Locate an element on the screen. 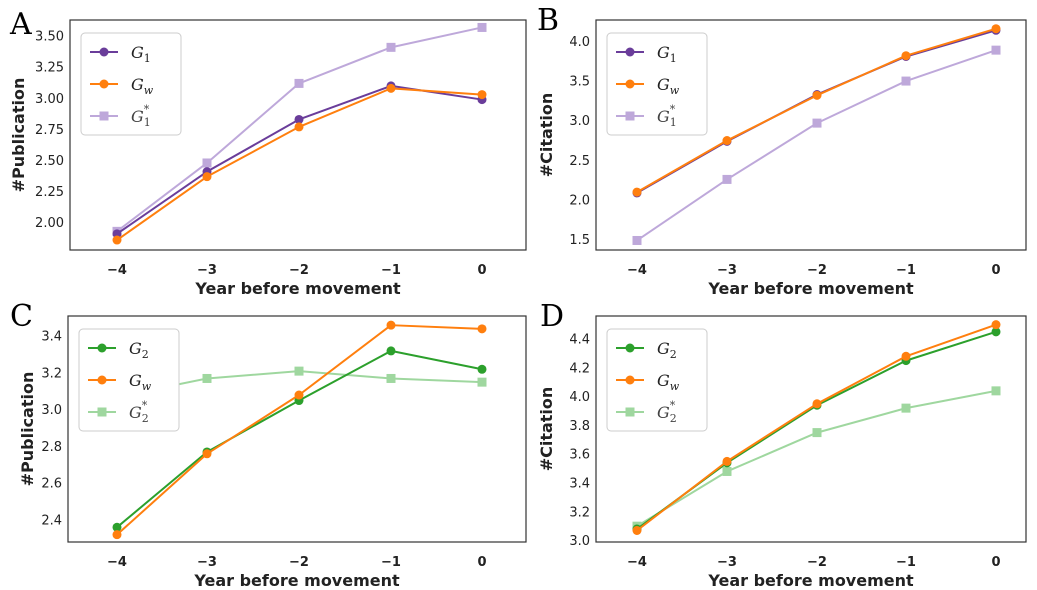 The height and width of the screenshot is (590, 1037). panel-letter: A is located at coordinates (20, 24).